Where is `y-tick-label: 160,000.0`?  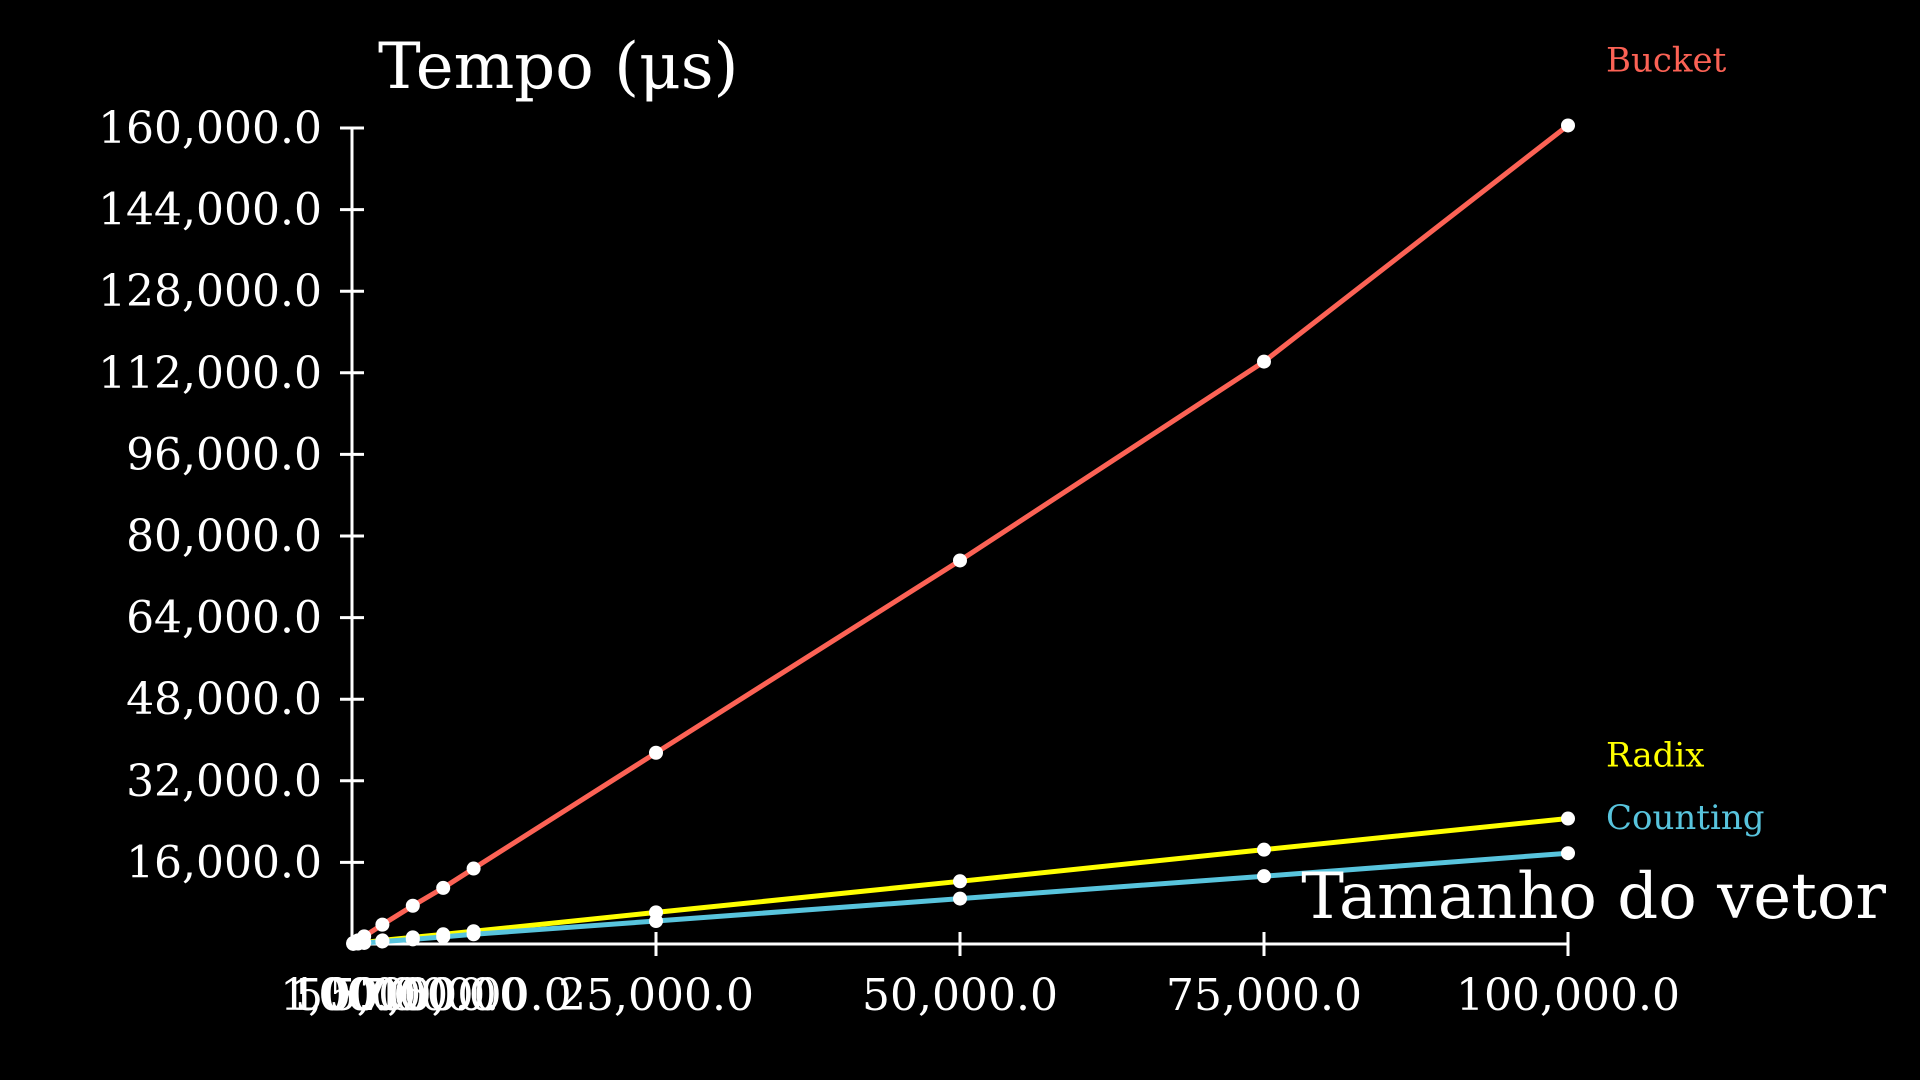 y-tick-label: 160,000.0 is located at coordinates (210, 128).